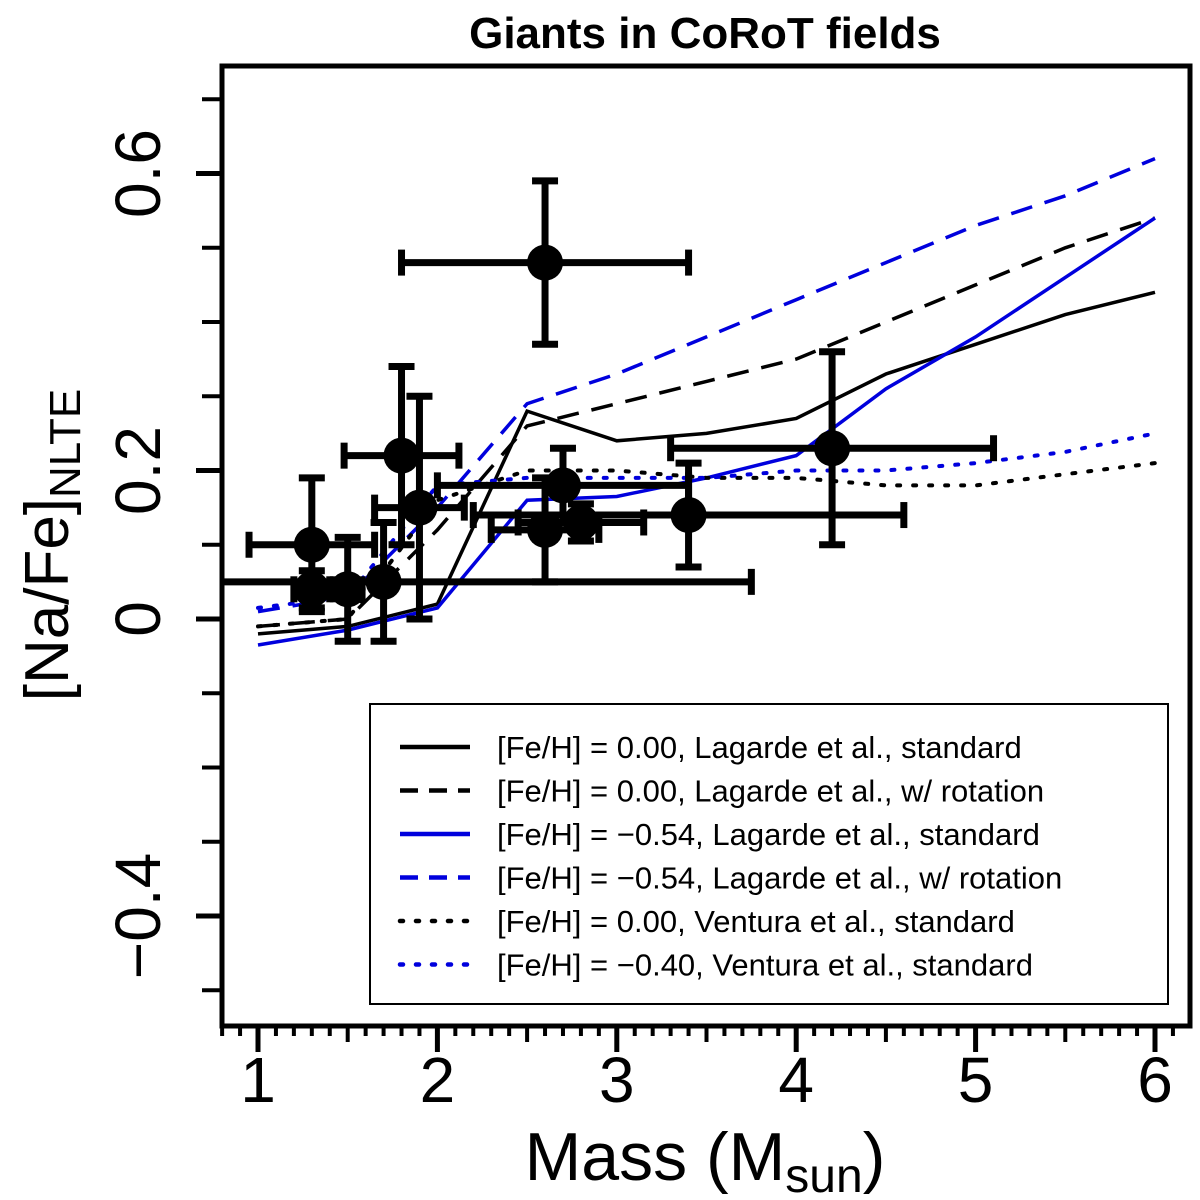 The height and width of the screenshot is (1200, 1200). What do you see at coordinates (258, 1080) in the screenshot?
I see `x-tick-label: 1` at bounding box center [258, 1080].